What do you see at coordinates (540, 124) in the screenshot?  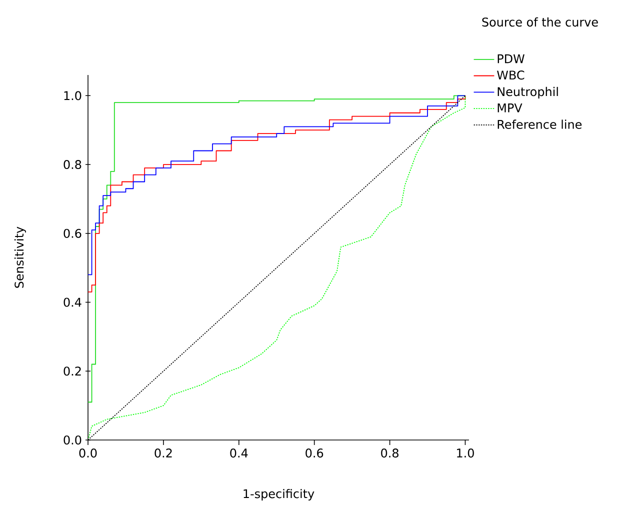 I see `legend-label: Reference line` at bounding box center [540, 124].